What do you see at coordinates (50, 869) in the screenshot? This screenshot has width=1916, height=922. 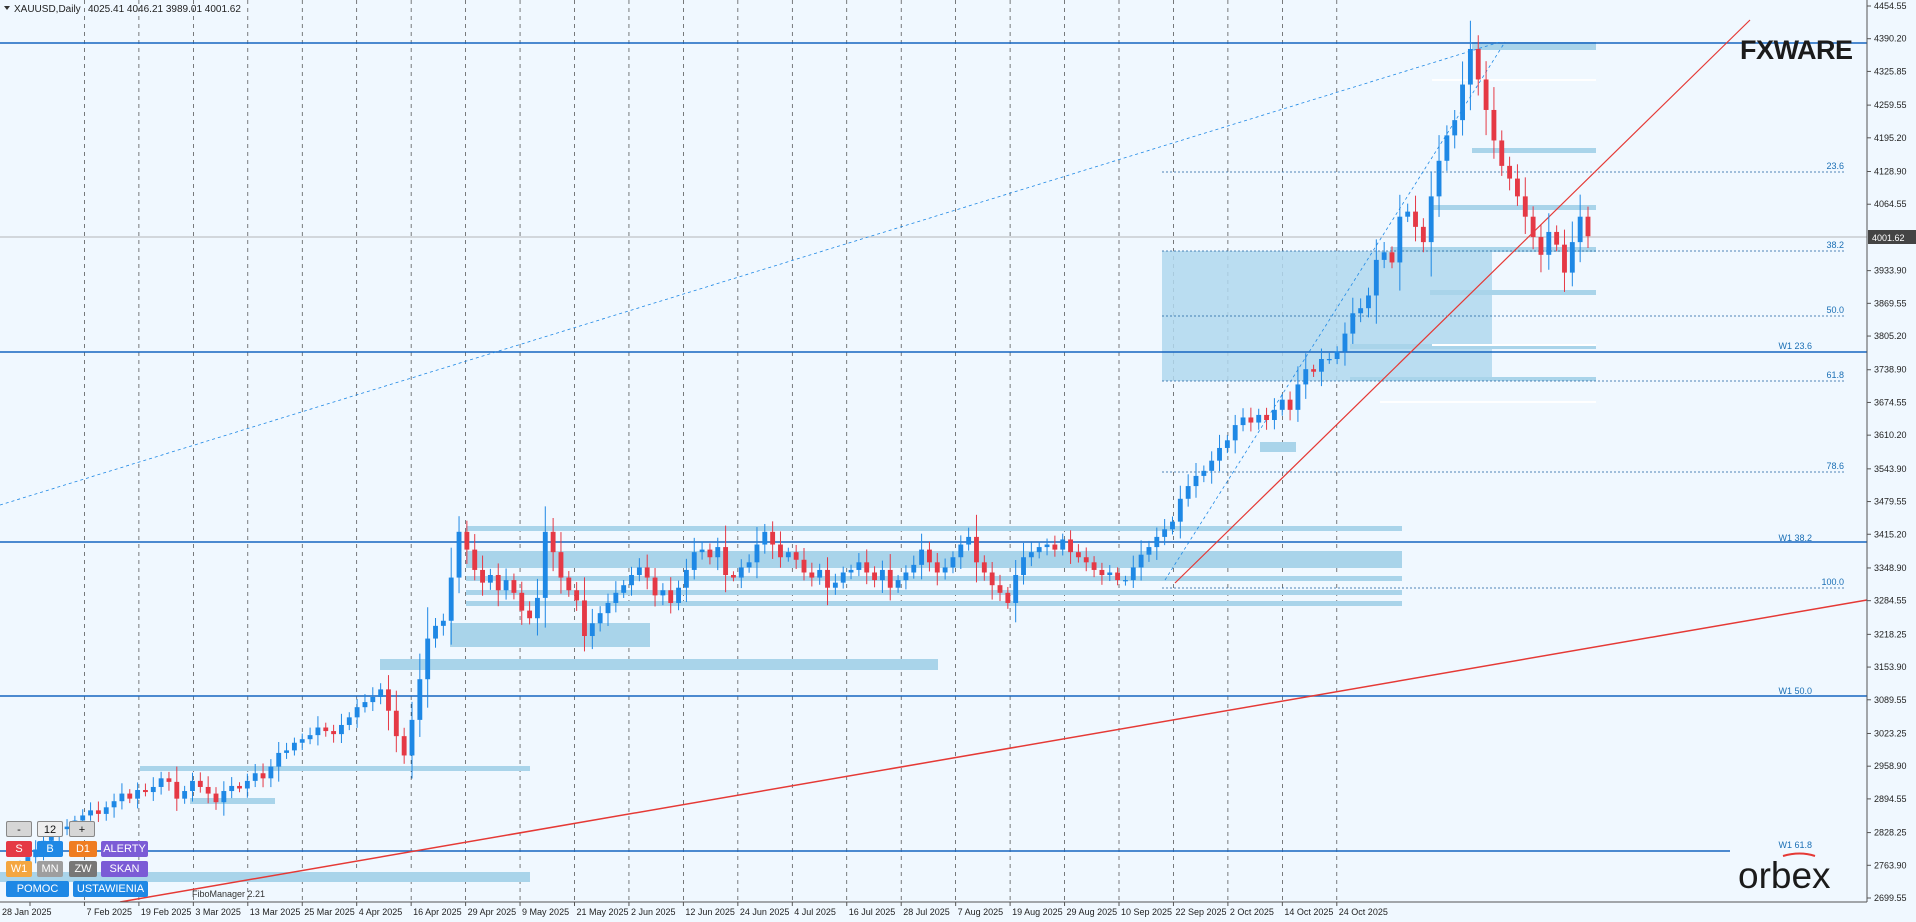 I see `mn-button: MN` at bounding box center [50, 869].